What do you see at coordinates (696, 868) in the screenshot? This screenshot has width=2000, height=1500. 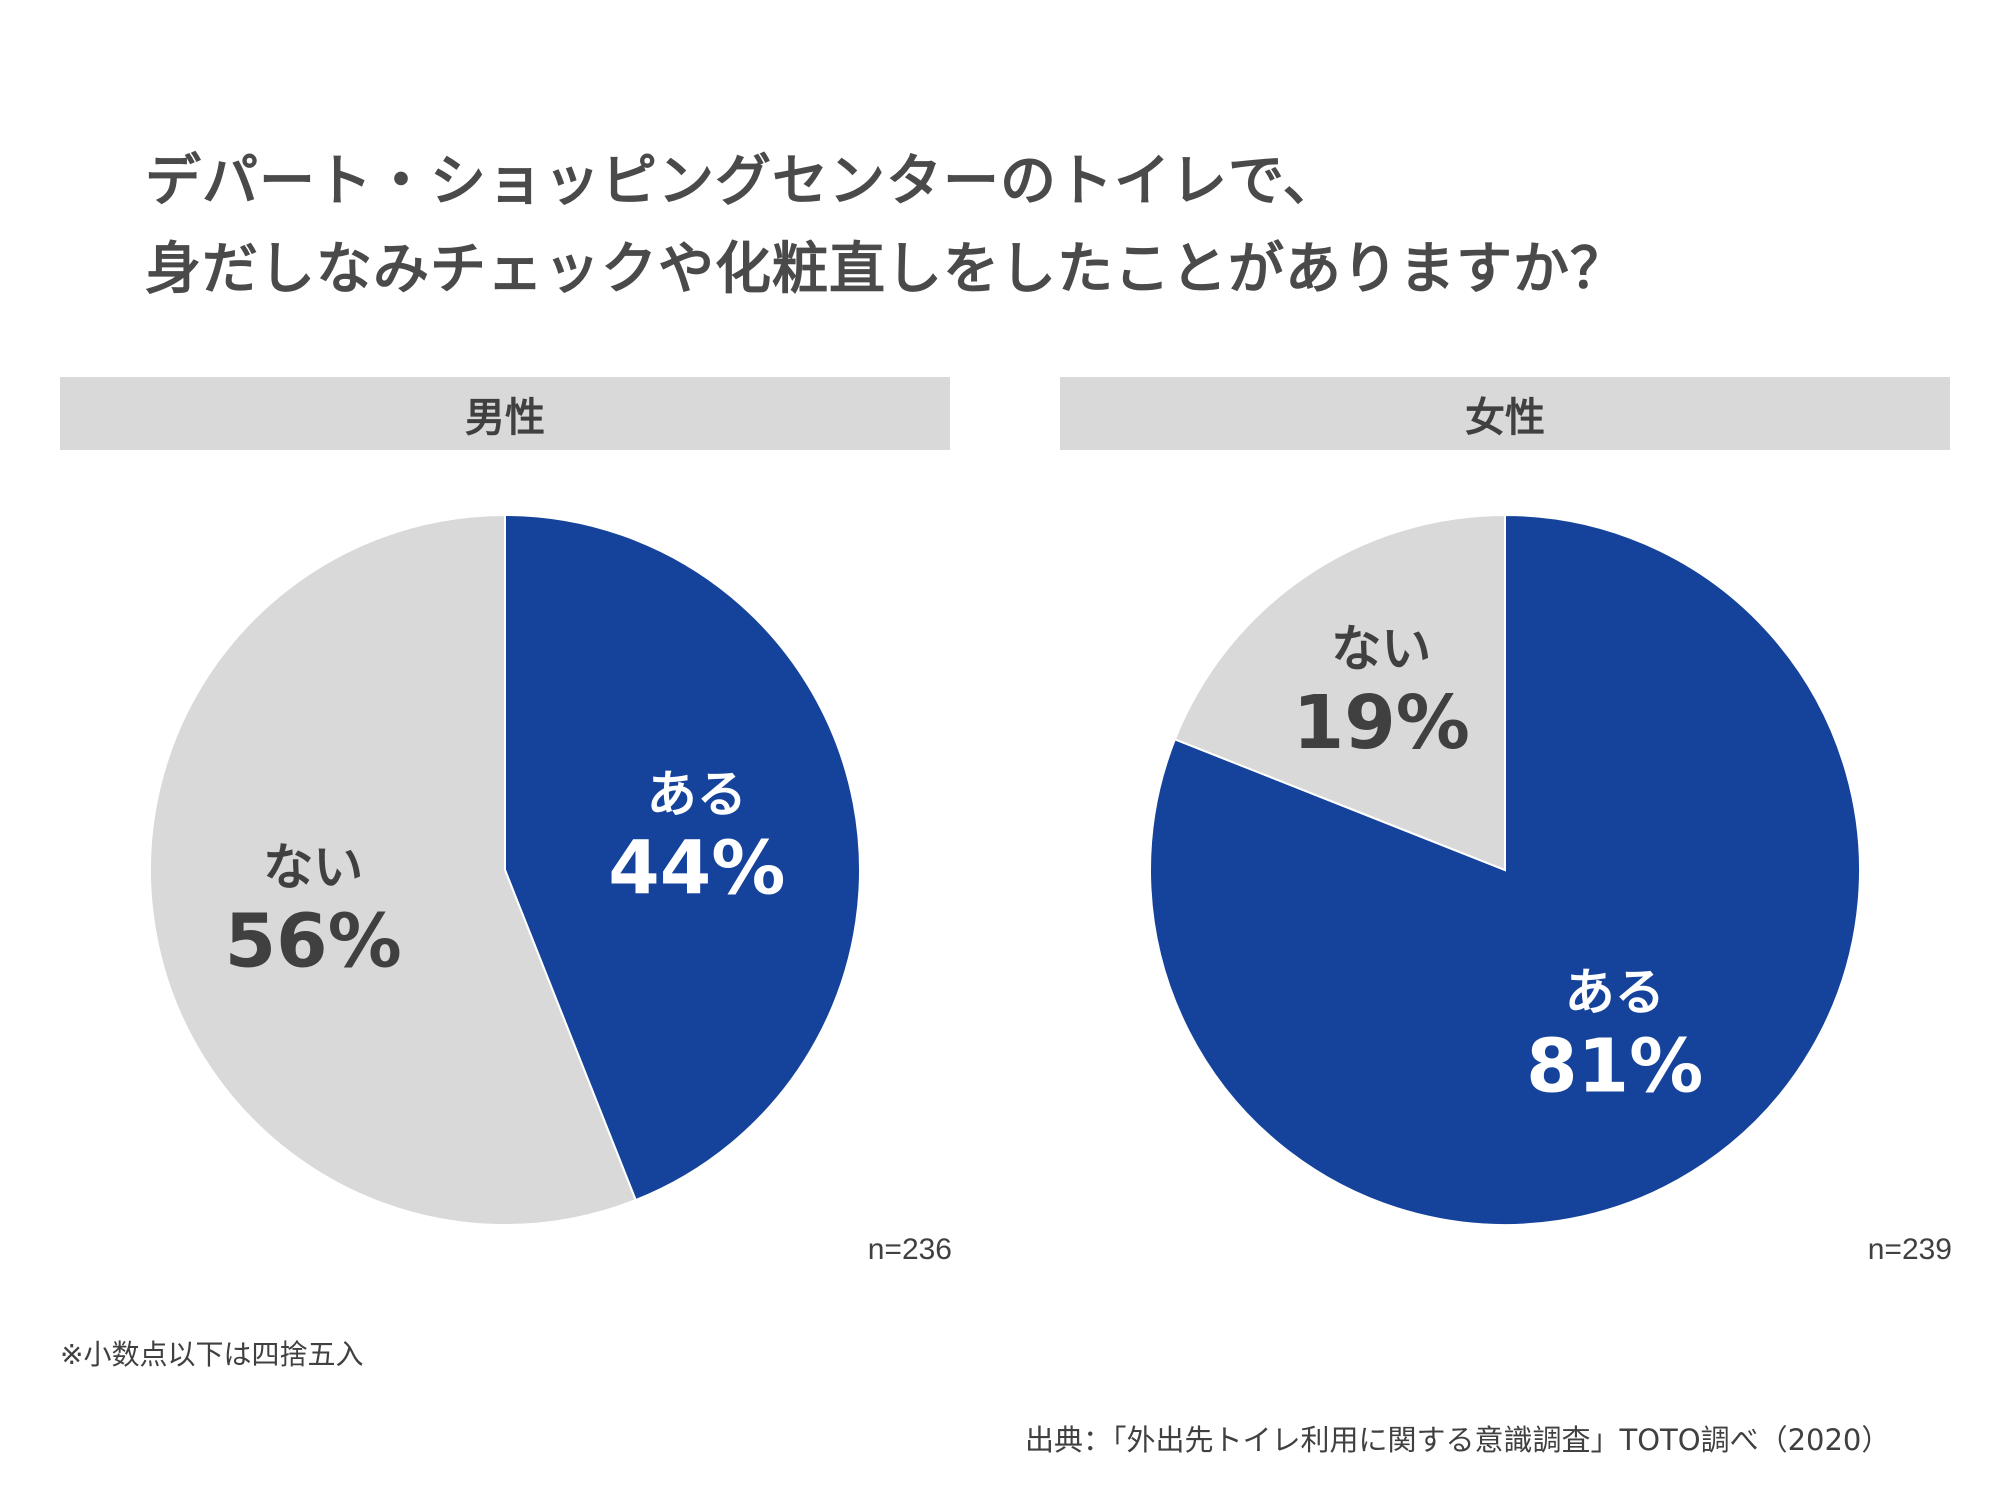 I see `male-yes-percent-label: 44%` at bounding box center [696, 868].